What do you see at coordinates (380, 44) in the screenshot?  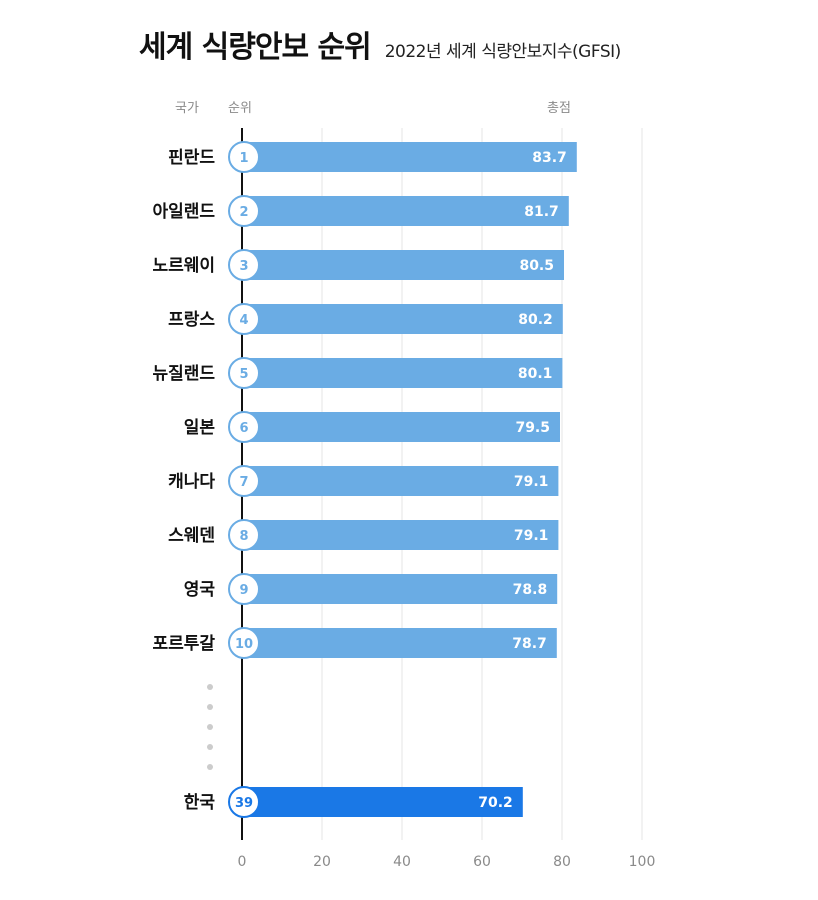 I see `title-row: 세계 식량안보 순위 2022년 세계 식량안보지수(GFSI)` at bounding box center [380, 44].